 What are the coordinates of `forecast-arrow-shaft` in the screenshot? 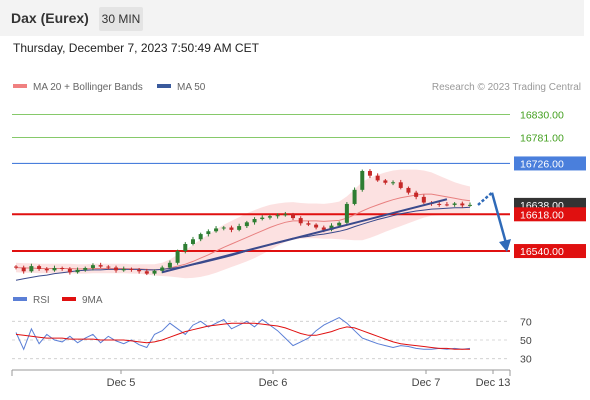 It's located at (499, 218).